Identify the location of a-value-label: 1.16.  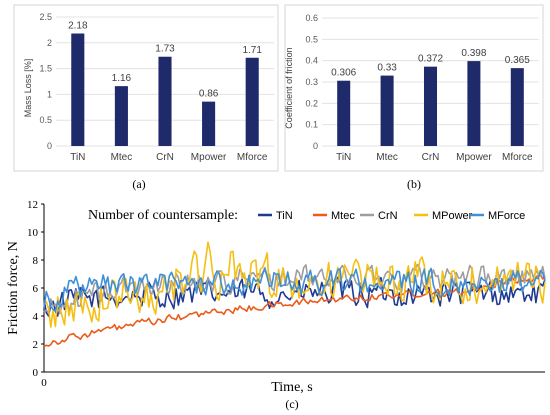
(122, 78).